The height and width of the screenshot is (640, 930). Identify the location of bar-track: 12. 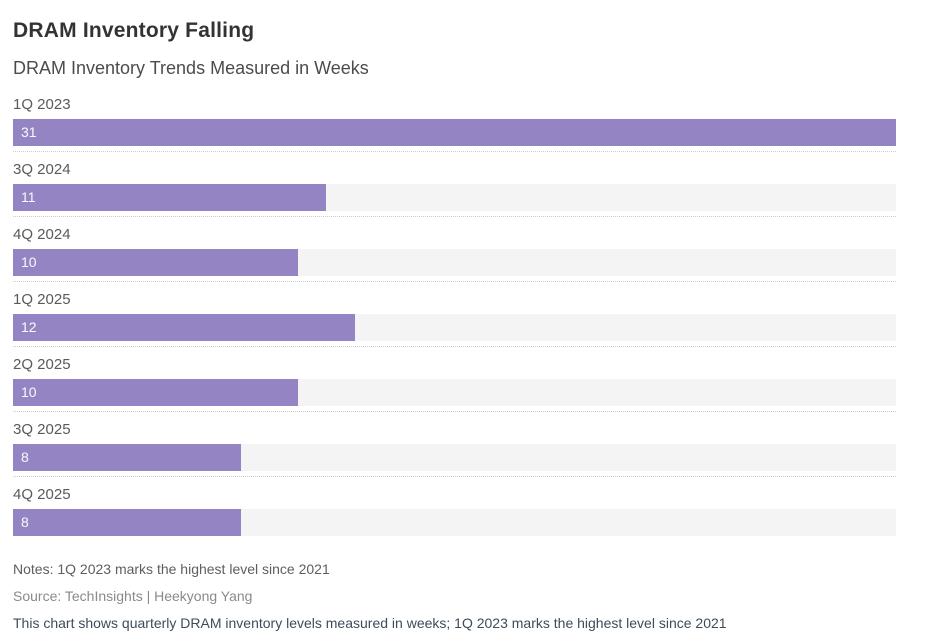
(454, 327).